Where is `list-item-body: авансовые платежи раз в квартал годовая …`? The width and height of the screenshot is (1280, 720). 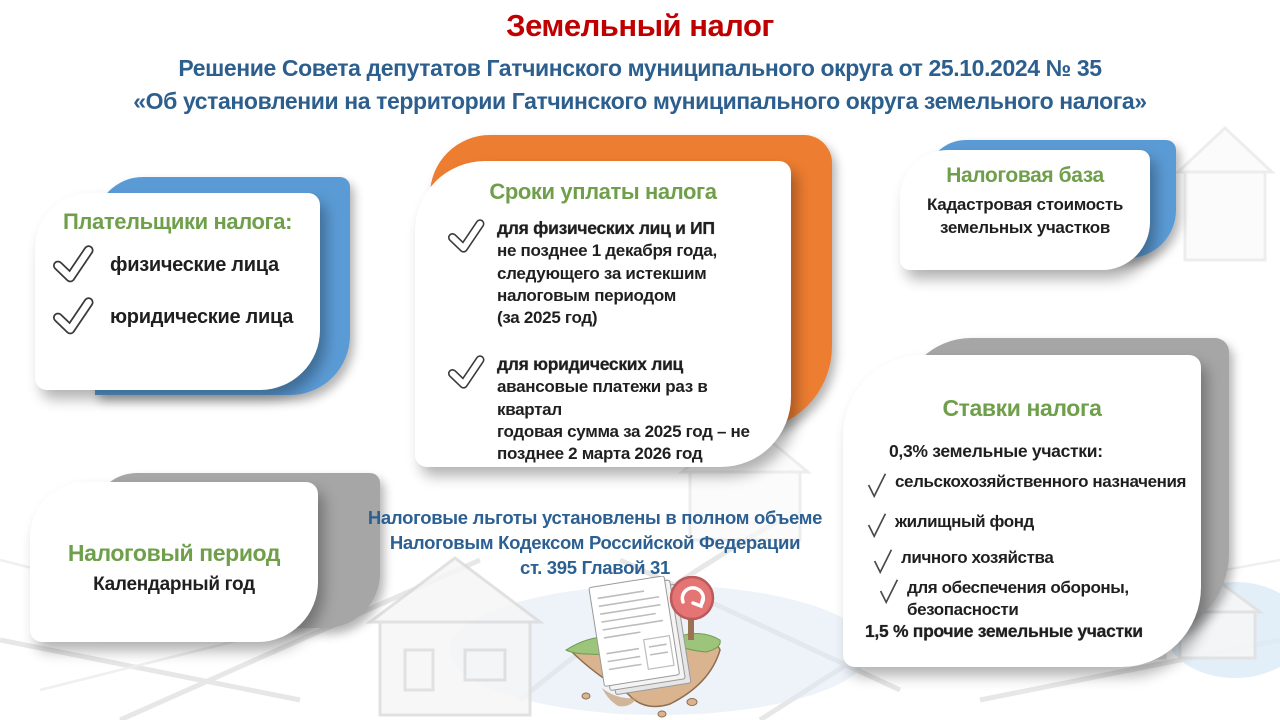 list-item-body: авансовые платежи раз в квартал годовая … is located at coordinates (623, 420).